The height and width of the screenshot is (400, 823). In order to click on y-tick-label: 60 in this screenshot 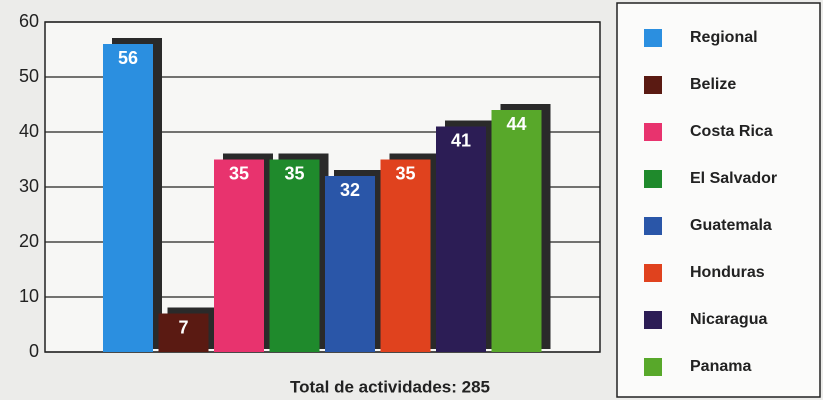, I will do `click(29, 21)`.